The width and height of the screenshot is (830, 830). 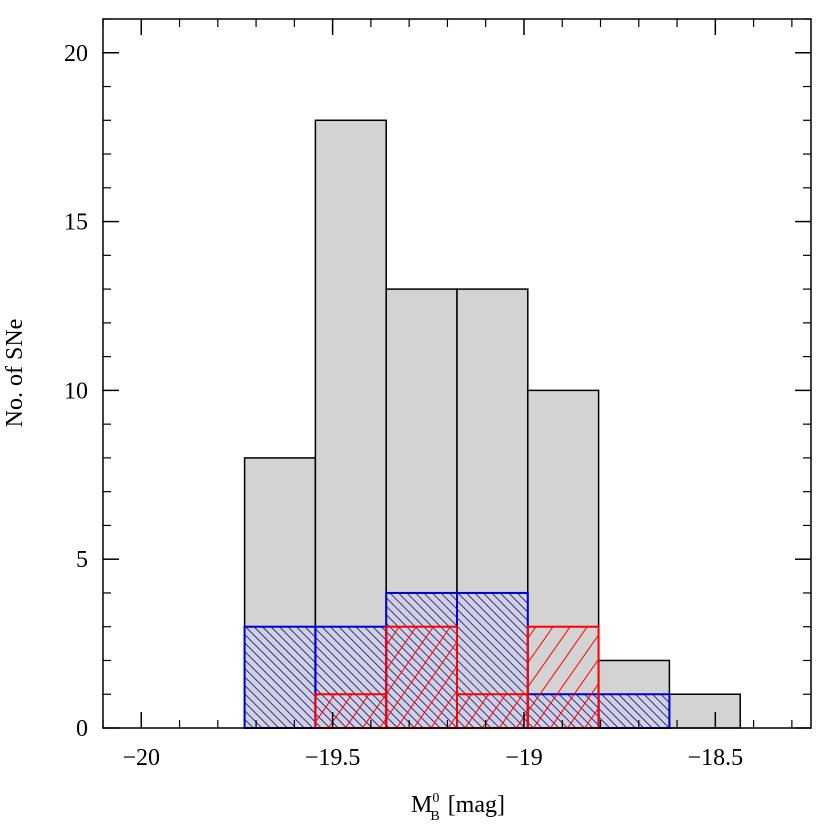 I want to click on y-tick-label: 10, so click(x=76, y=391).